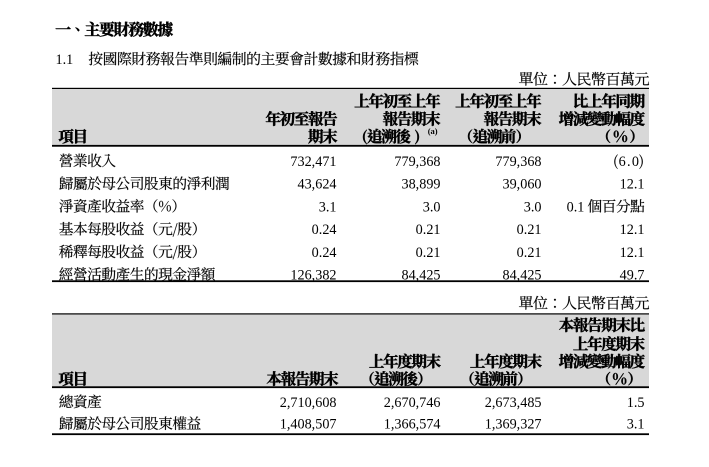  Describe the element at coordinates (632, 275) in the screenshot. I see `svg-text: 49.7` at that location.